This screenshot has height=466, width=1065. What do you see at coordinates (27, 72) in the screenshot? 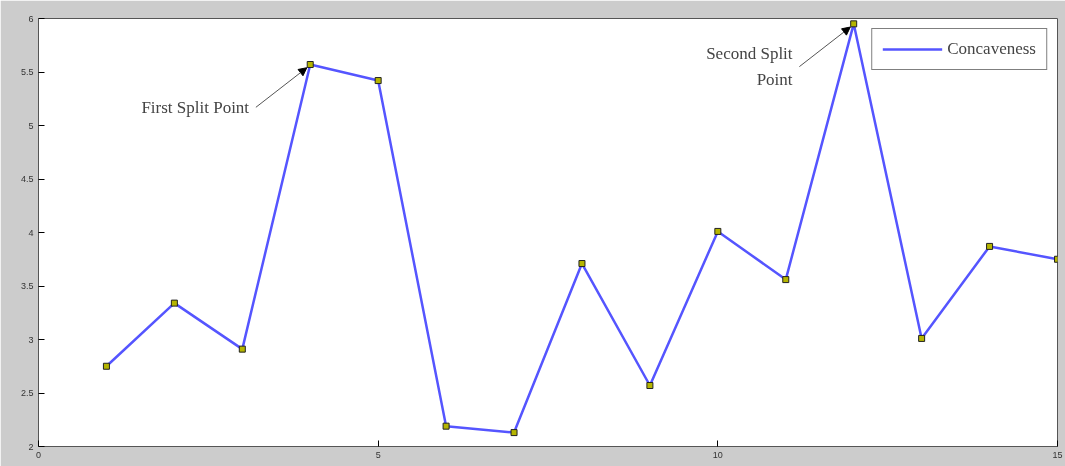
I see `y-tick-label: 5.5` at bounding box center [27, 72].